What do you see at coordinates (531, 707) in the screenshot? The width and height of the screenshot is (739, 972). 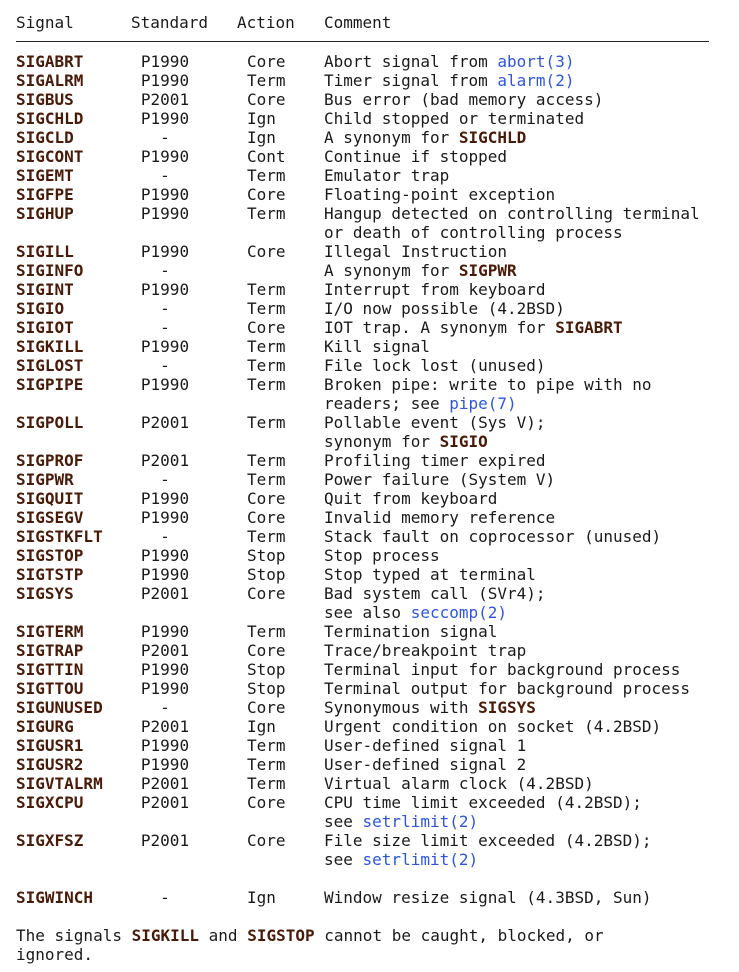 I see `signal-comment: Synonymous with SIGSYS` at bounding box center [531, 707].